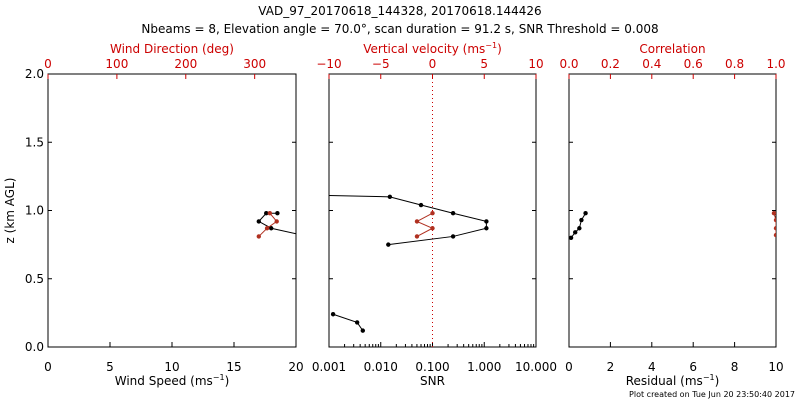  What do you see at coordinates (329, 367) in the screenshot?
I see `bottom-tick-label: 0.001` at bounding box center [329, 367].